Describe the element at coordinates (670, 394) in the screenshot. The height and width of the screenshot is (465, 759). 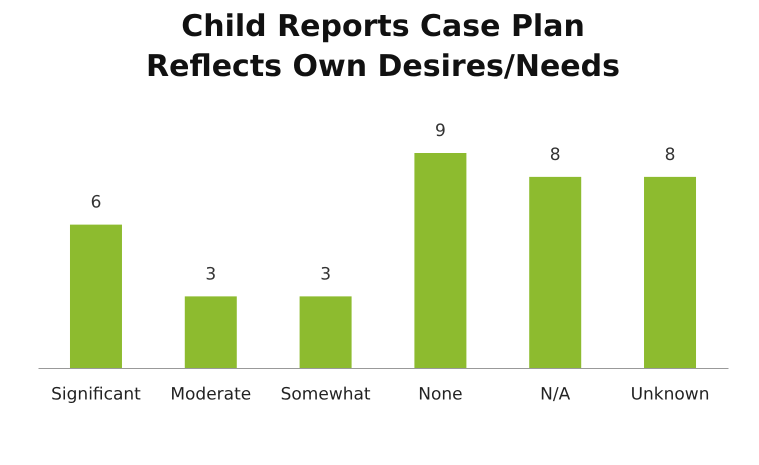
I see `x-tick-label: Unknown` at that location.